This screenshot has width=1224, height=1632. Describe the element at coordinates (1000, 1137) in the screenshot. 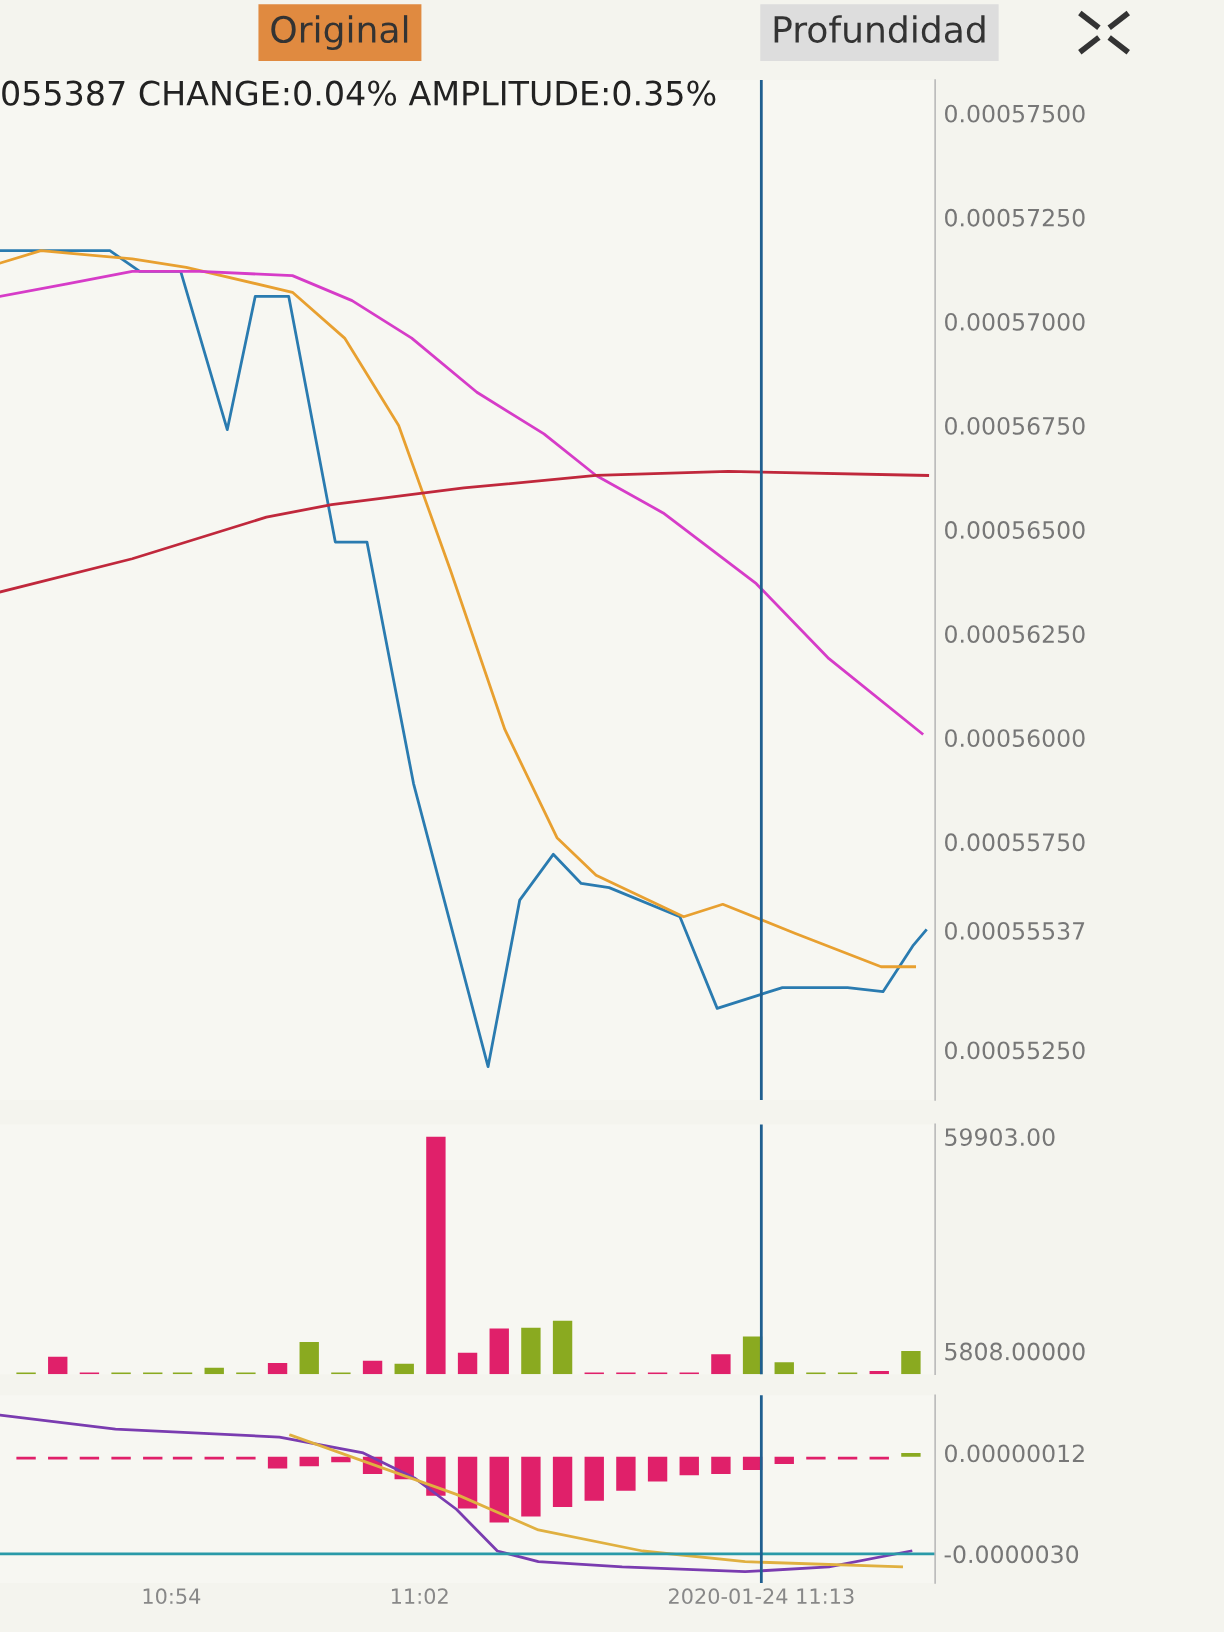

I see `y-tick-label: 59903.00` at that location.